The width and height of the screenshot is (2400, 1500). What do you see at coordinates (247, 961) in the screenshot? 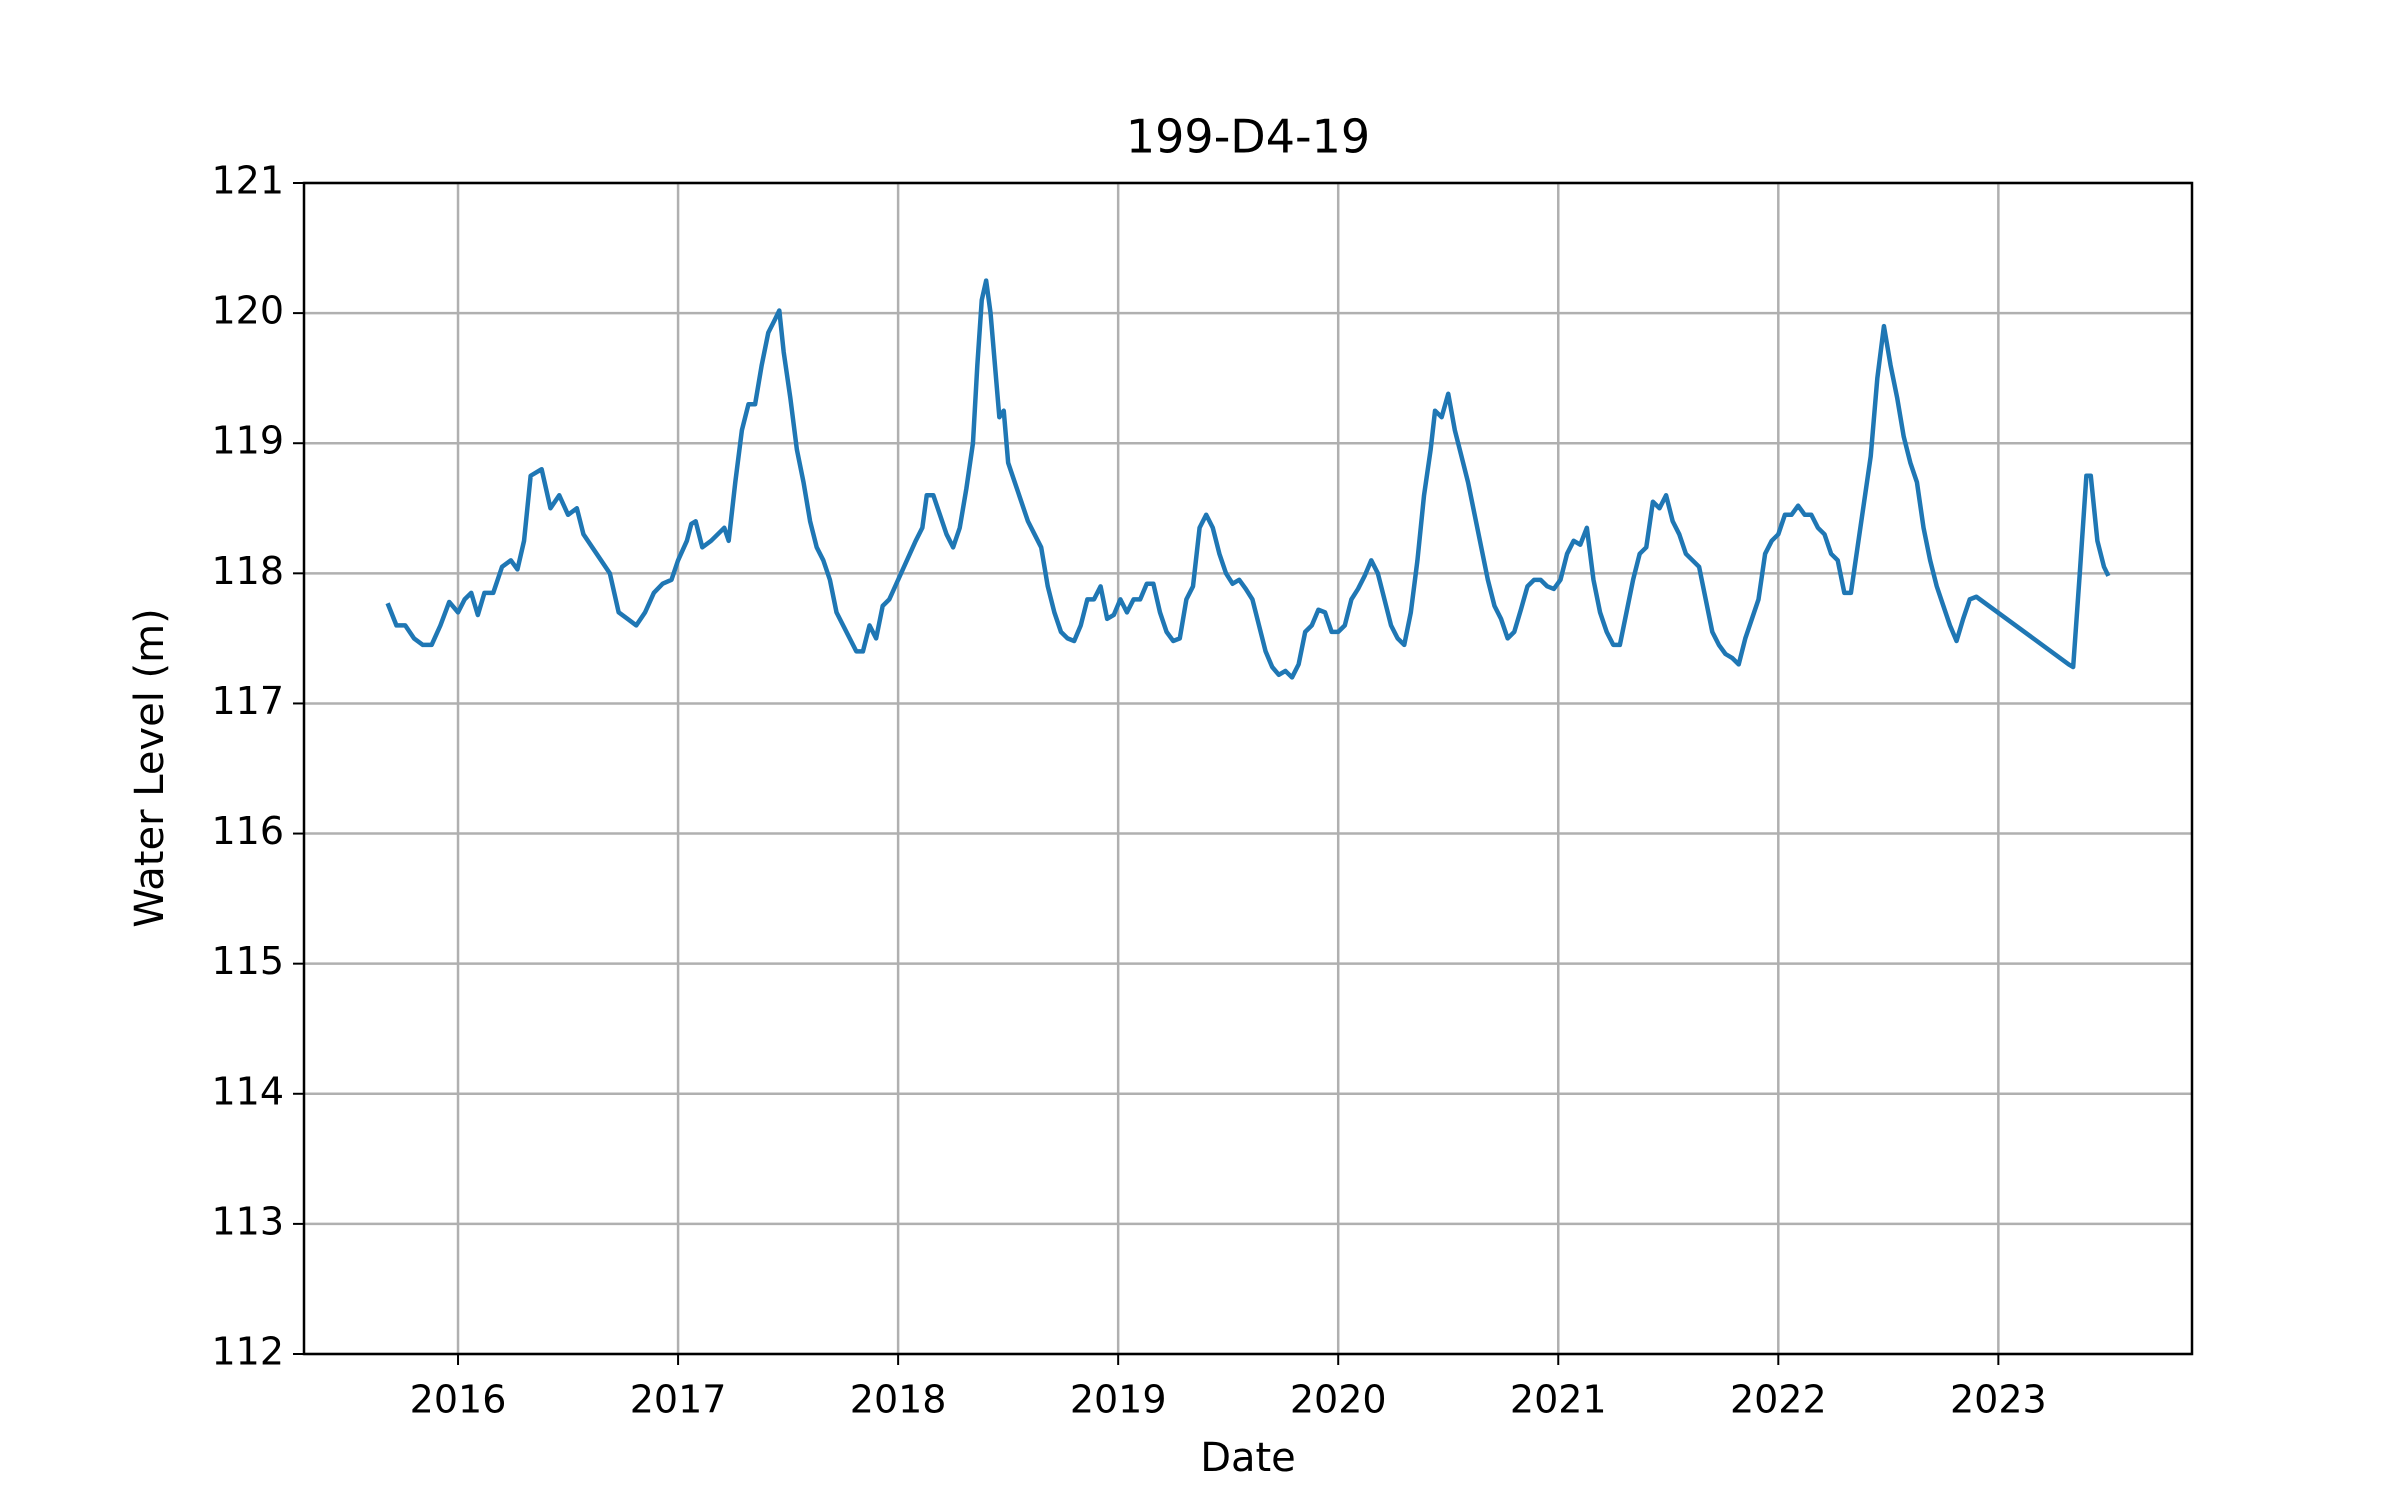
I see `y-tick-label: 115` at bounding box center [247, 961].